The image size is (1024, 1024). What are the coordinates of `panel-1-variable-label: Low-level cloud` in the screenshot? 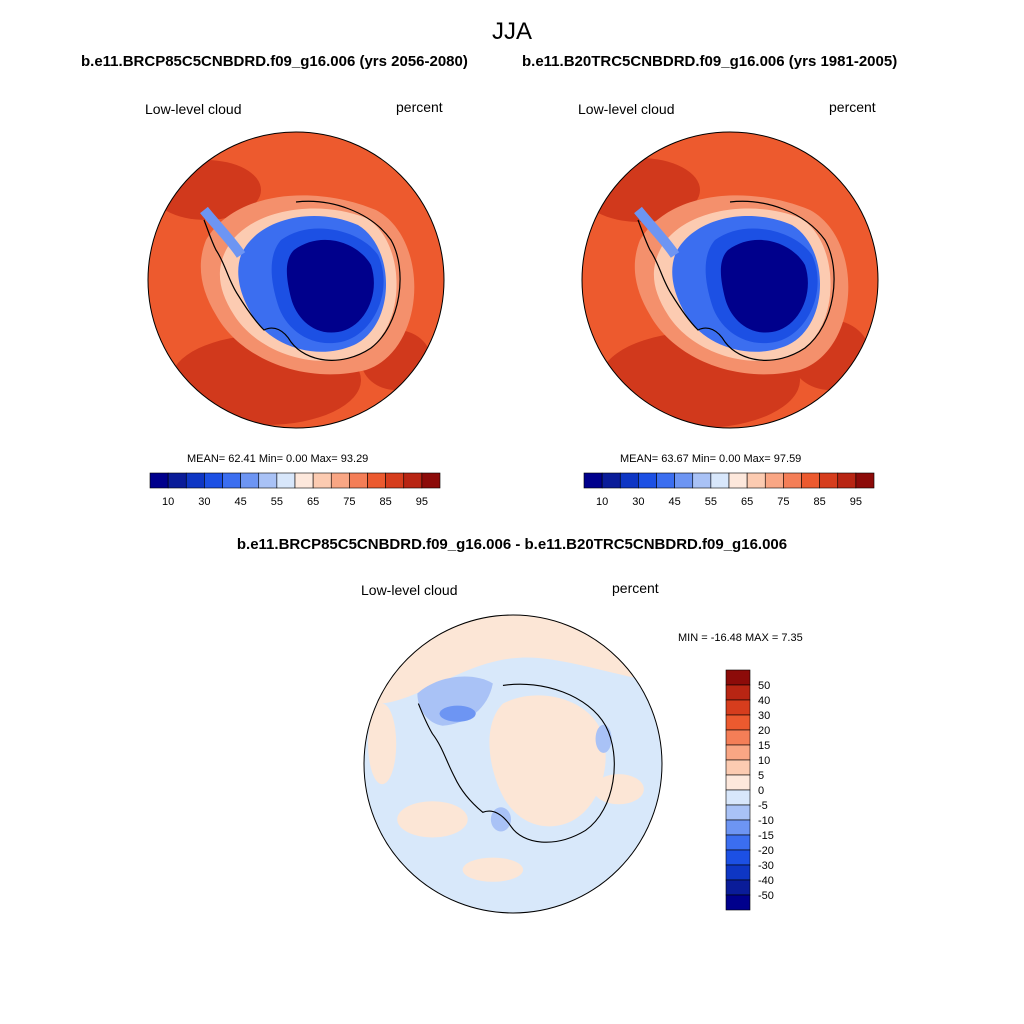 It's located at (193, 109).